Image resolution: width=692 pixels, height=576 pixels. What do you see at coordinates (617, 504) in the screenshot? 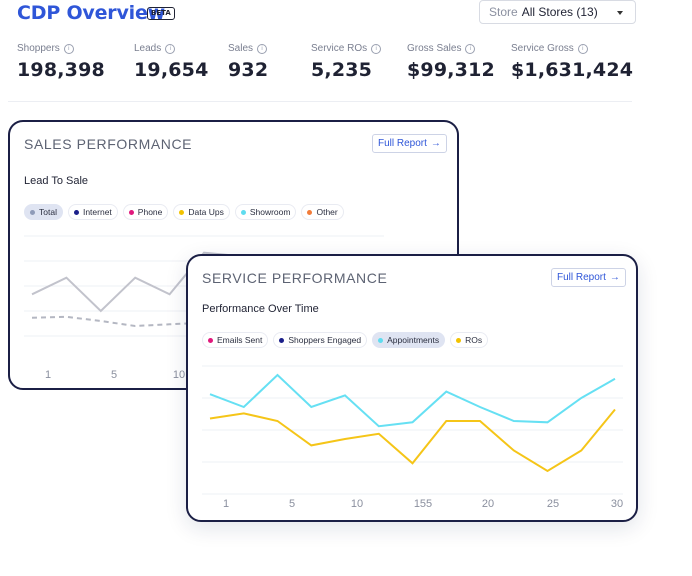
I see `x-tick-label: 30` at bounding box center [617, 504].